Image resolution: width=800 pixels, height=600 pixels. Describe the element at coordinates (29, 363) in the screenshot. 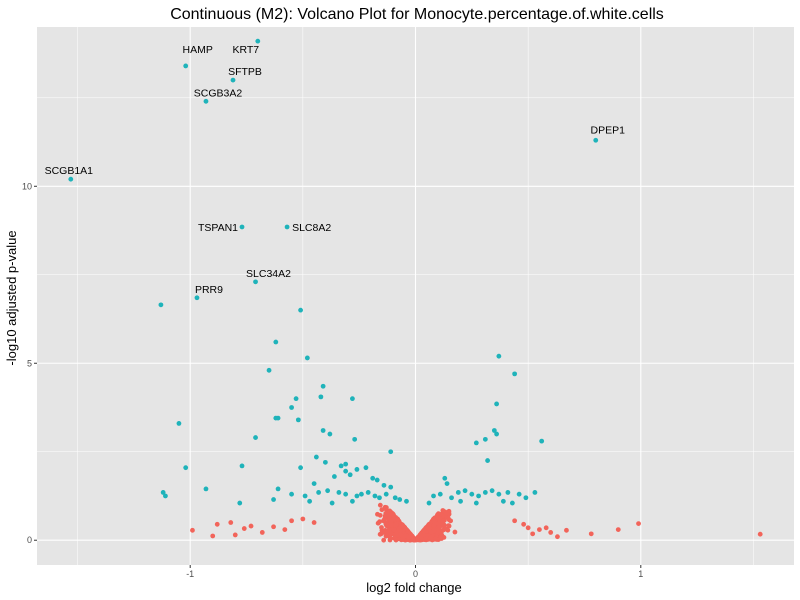

I see `y-tick-label: 5` at that location.